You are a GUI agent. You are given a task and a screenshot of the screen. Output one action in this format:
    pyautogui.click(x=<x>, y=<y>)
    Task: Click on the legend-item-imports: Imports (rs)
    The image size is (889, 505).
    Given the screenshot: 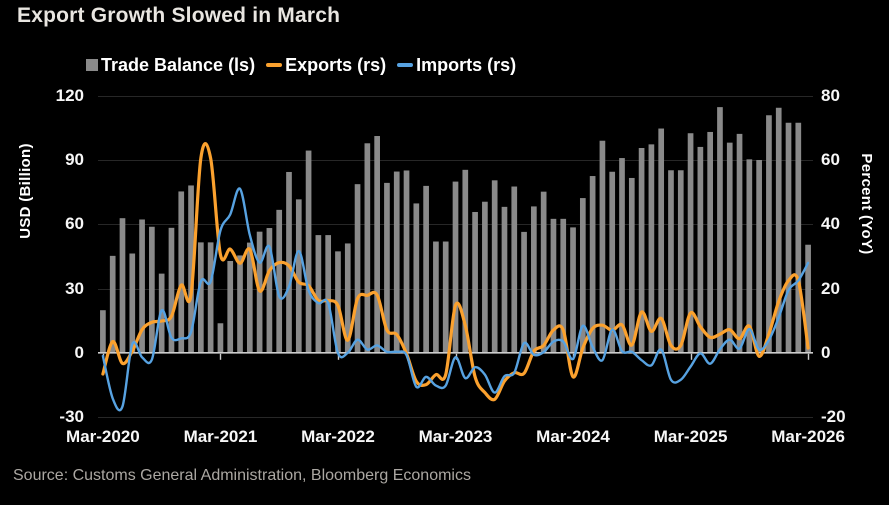 What is the action you would take?
    pyautogui.click(x=456, y=65)
    